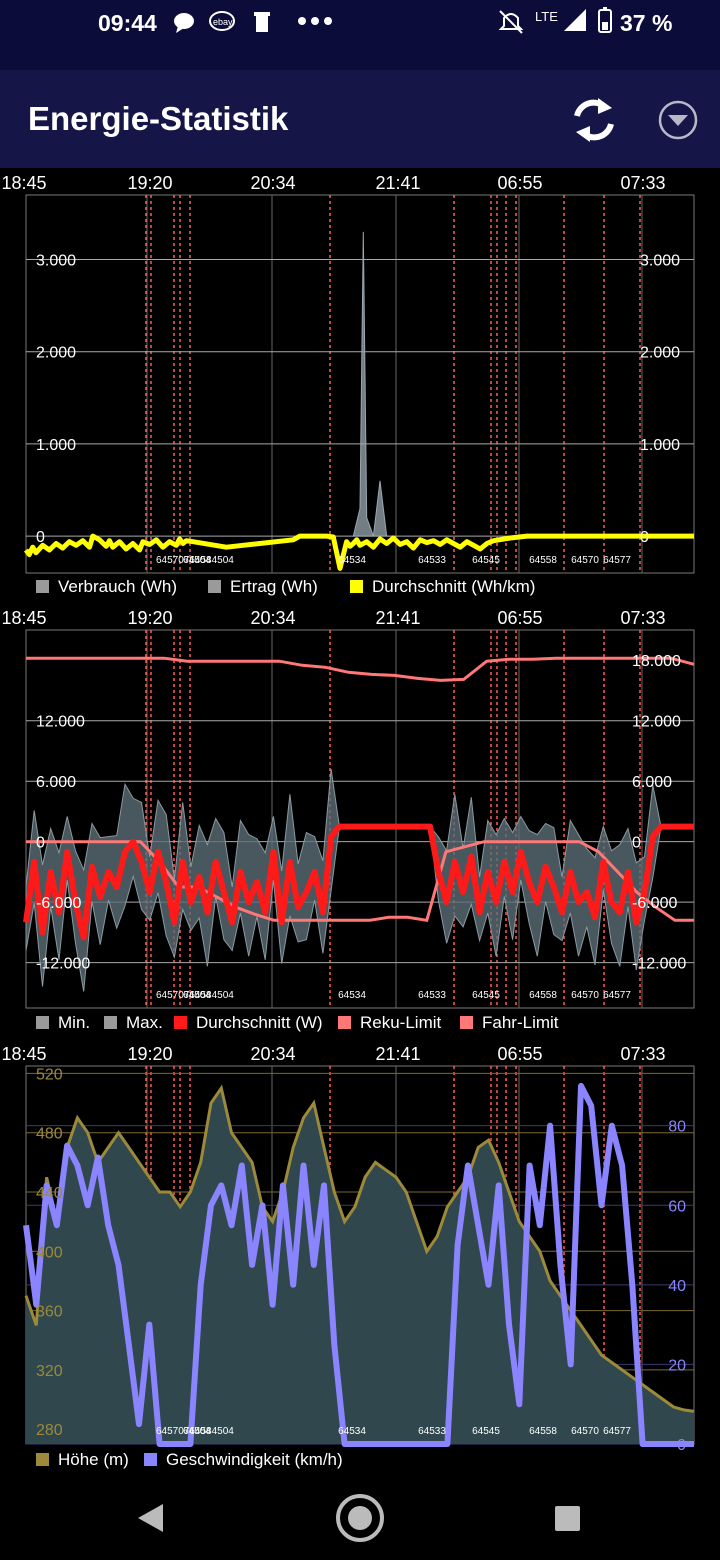  What do you see at coordinates (677, 1365) in the screenshot?
I see `y-tick-right: 20` at bounding box center [677, 1365].